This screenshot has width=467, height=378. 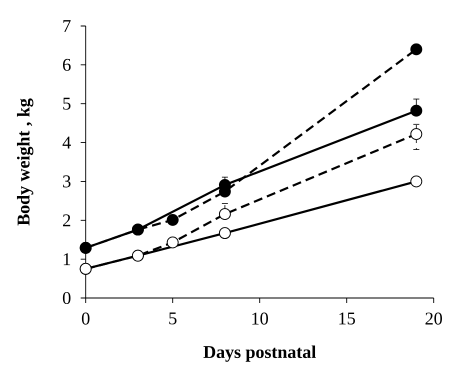 I want to click on y-axis-title: Body weight , kg, so click(x=25, y=162).